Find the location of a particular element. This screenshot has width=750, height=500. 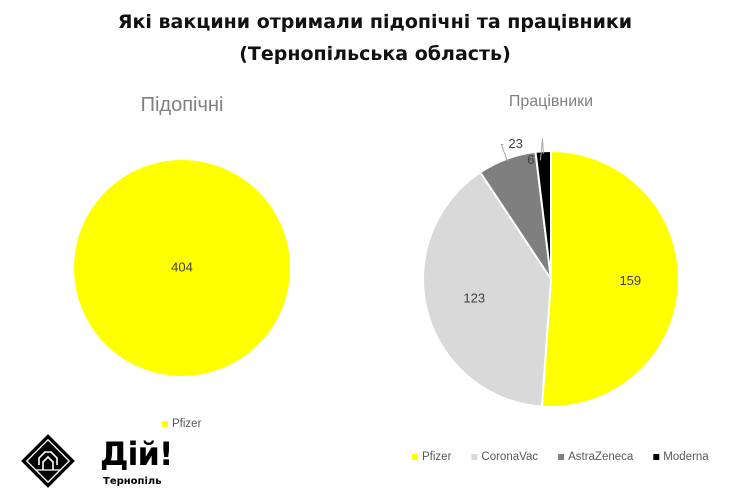

legend: Pfizer CoronaVac AstraZeneca Moderna is located at coordinates (560, 457).